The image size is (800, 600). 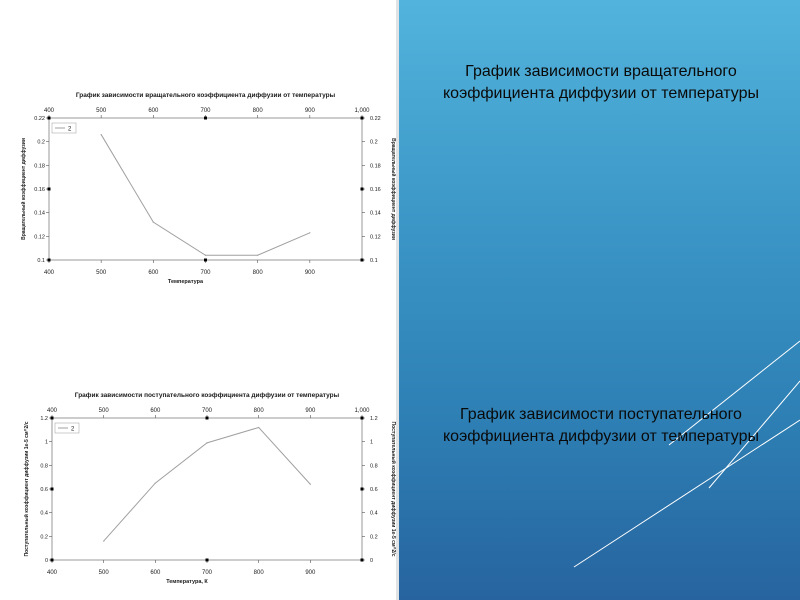 What do you see at coordinates (375, 166) in the screenshot?
I see `chart1-y-right-tick-label: 0.18` at bounding box center [375, 166].